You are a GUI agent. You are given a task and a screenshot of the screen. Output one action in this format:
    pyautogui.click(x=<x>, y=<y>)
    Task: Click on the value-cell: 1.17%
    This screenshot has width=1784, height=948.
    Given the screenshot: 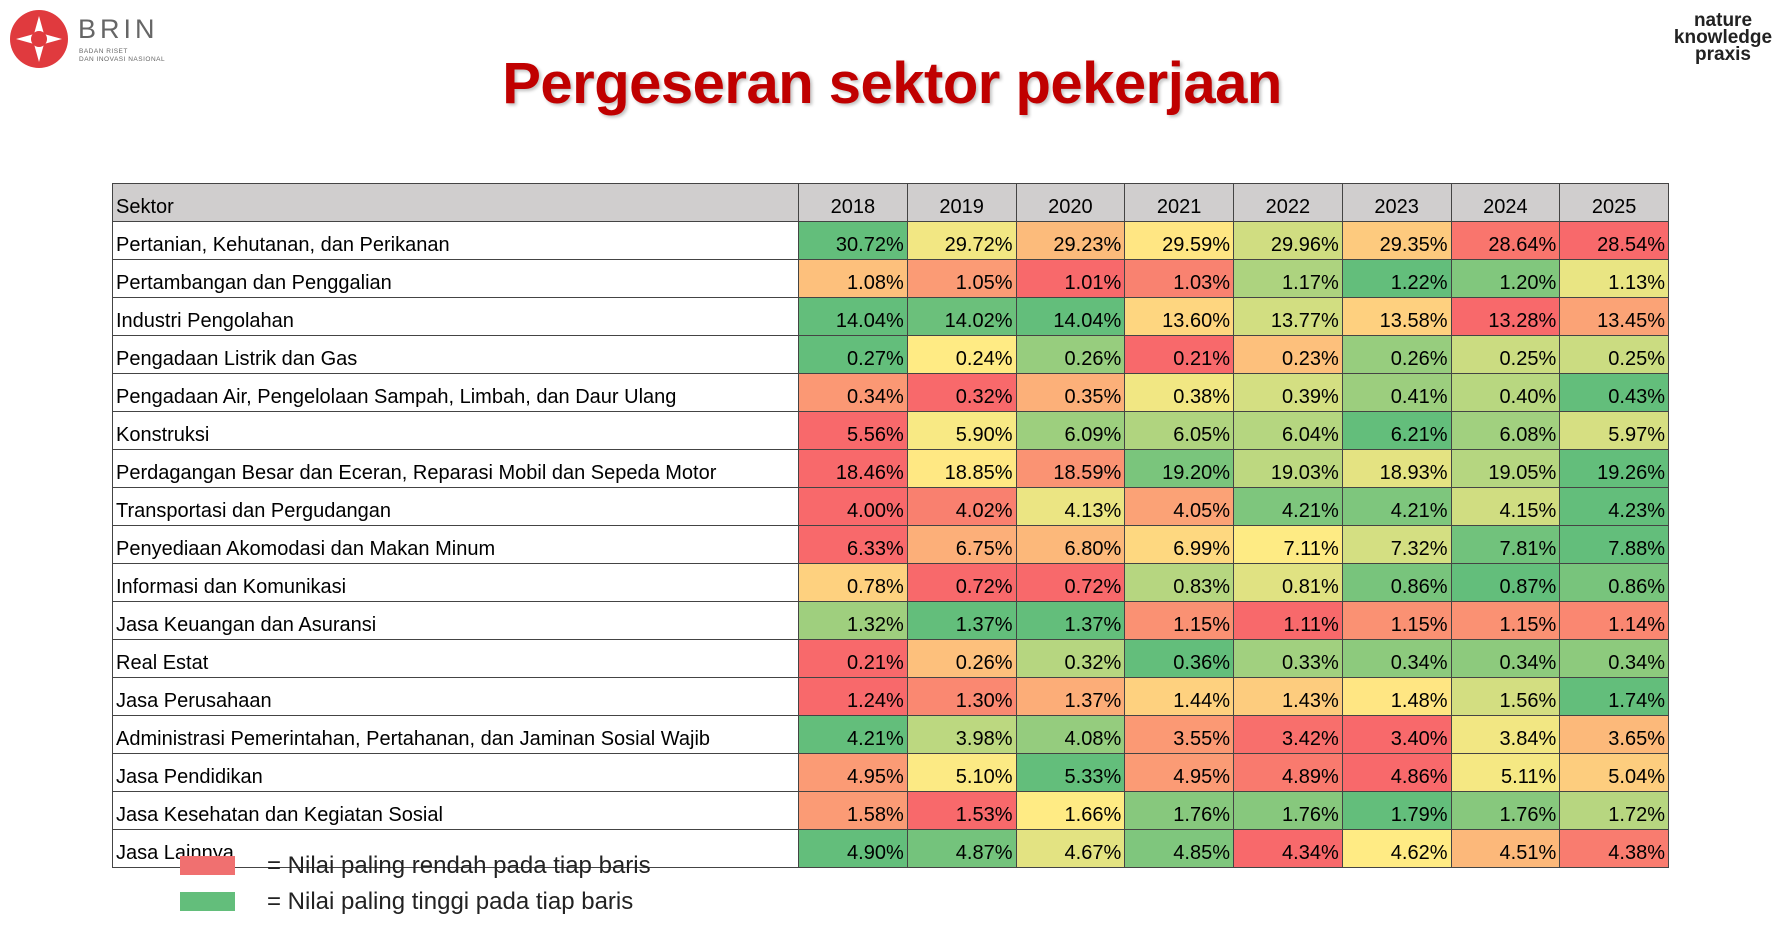 What is the action you would take?
    pyautogui.click(x=1288, y=278)
    